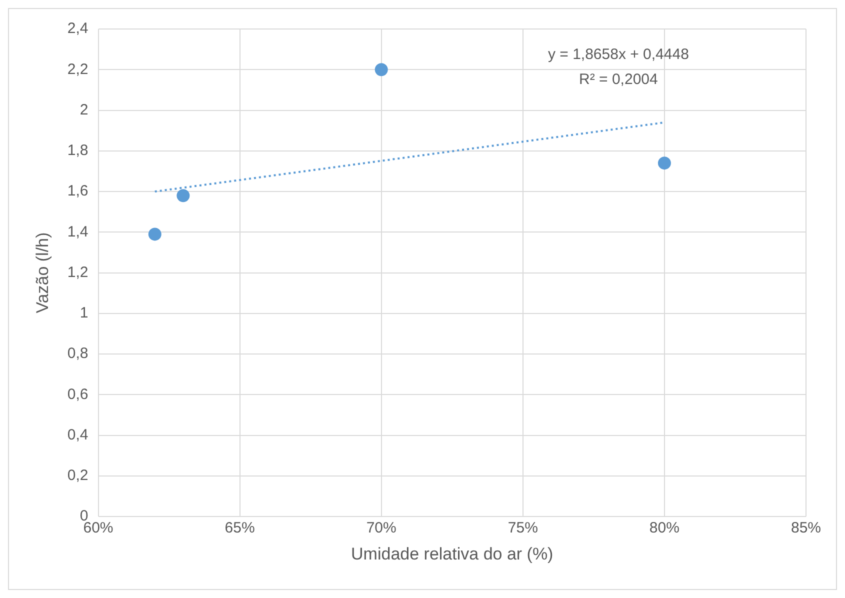 This screenshot has width=845, height=598. I want to click on y-axis-title: Vazão (l/h), so click(42, 273).